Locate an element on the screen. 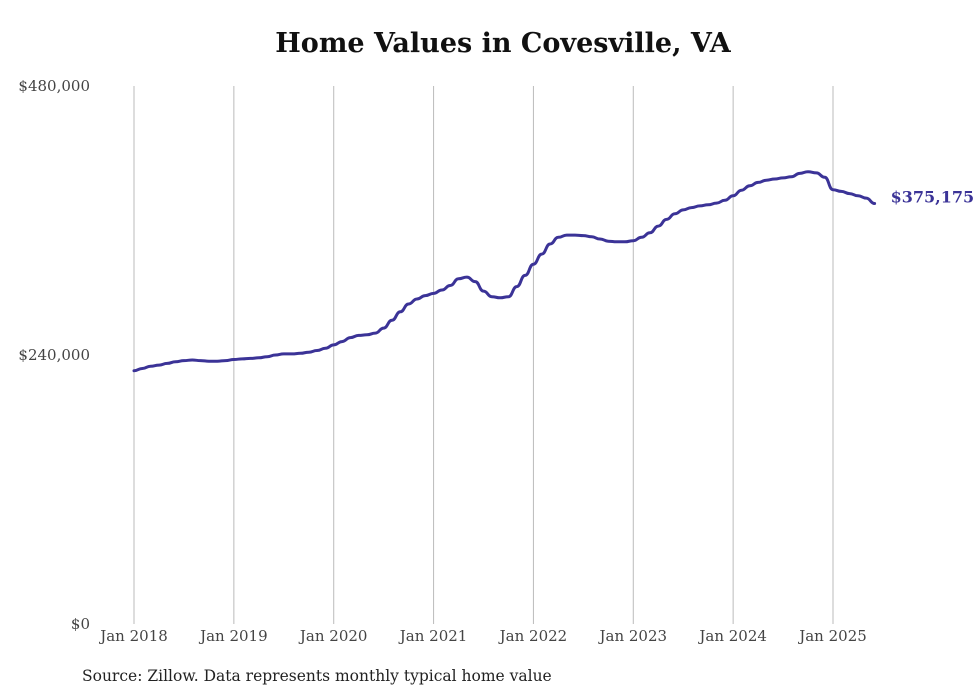 The width and height of the screenshot is (980, 699). x-tick-label: Jan 2021 is located at coordinates (433, 636).